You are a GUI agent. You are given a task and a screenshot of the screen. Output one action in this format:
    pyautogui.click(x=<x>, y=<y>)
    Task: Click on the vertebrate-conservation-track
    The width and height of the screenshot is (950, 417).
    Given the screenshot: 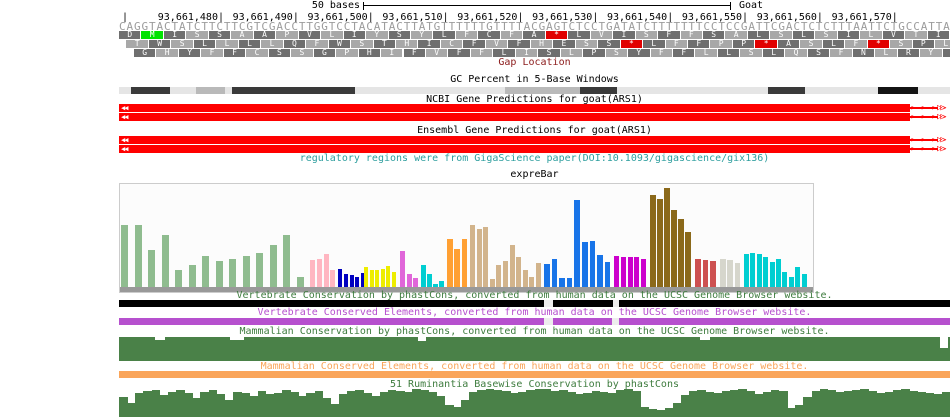 What is the action you would take?
    pyautogui.click(x=534, y=303)
    